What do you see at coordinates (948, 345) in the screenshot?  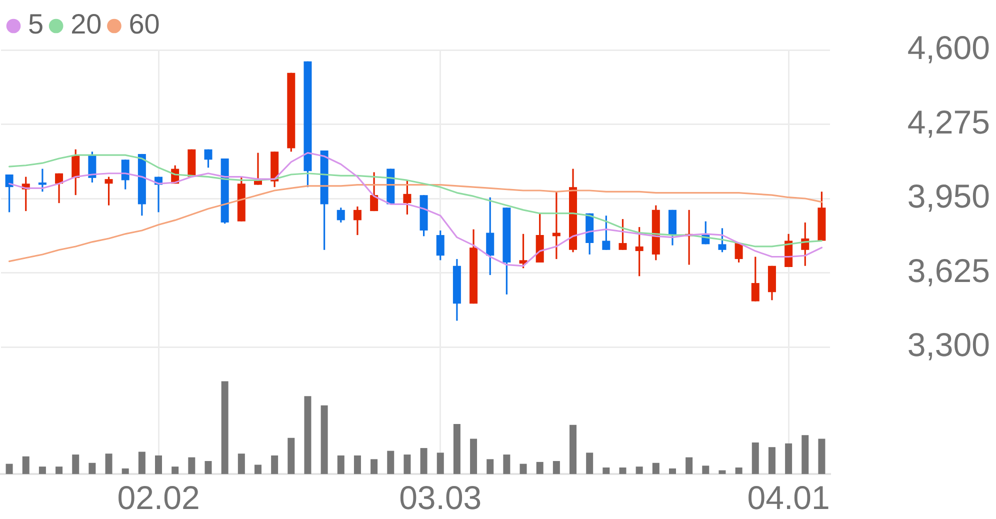 I see `y-tick-label: 3,300` at bounding box center [948, 345].